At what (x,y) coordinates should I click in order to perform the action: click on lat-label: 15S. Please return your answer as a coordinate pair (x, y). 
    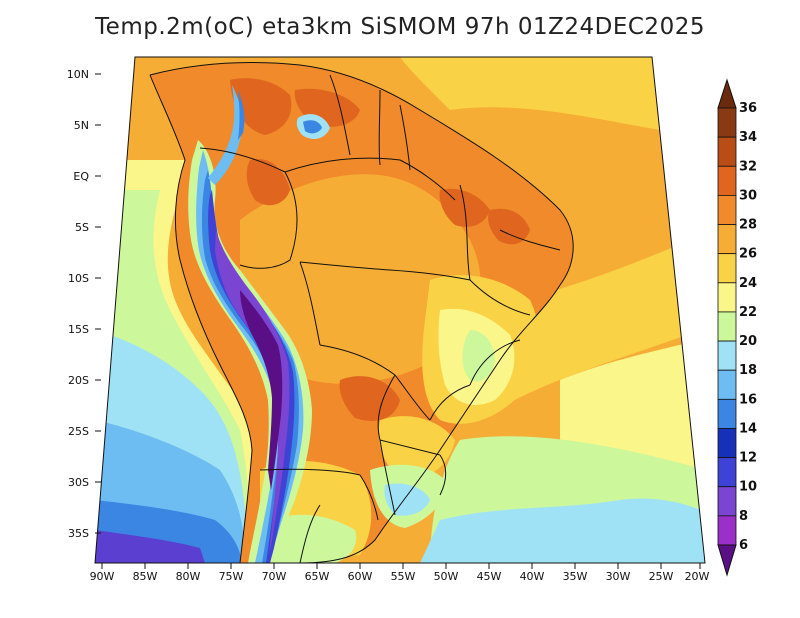
    Looking at the image, I should click on (78, 329).